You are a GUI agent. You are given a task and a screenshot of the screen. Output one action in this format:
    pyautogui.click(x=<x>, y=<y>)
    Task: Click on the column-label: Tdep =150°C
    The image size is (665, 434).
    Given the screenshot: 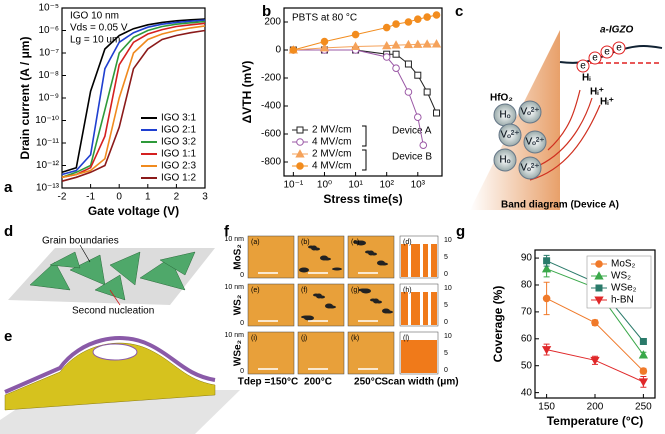 What is the action you would take?
    pyautogui.click(x=268, y=382)
    